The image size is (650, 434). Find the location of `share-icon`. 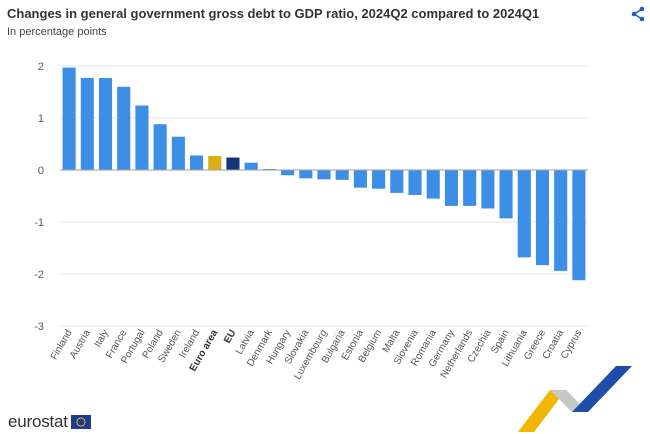

share-icon is located at coordinates (638, 14).